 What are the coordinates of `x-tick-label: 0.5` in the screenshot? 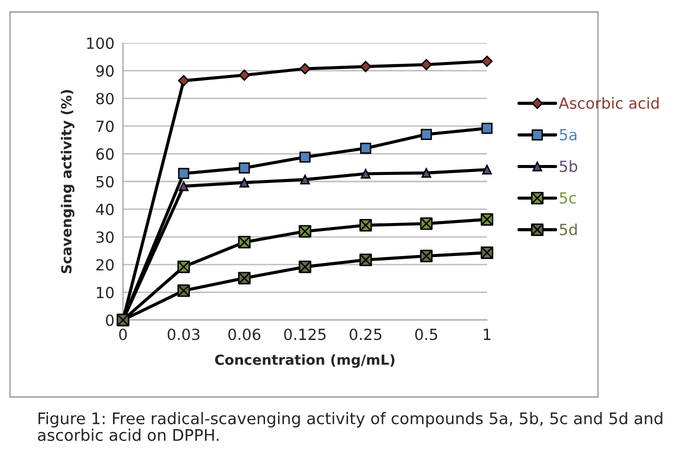 It's located at (426, 334).